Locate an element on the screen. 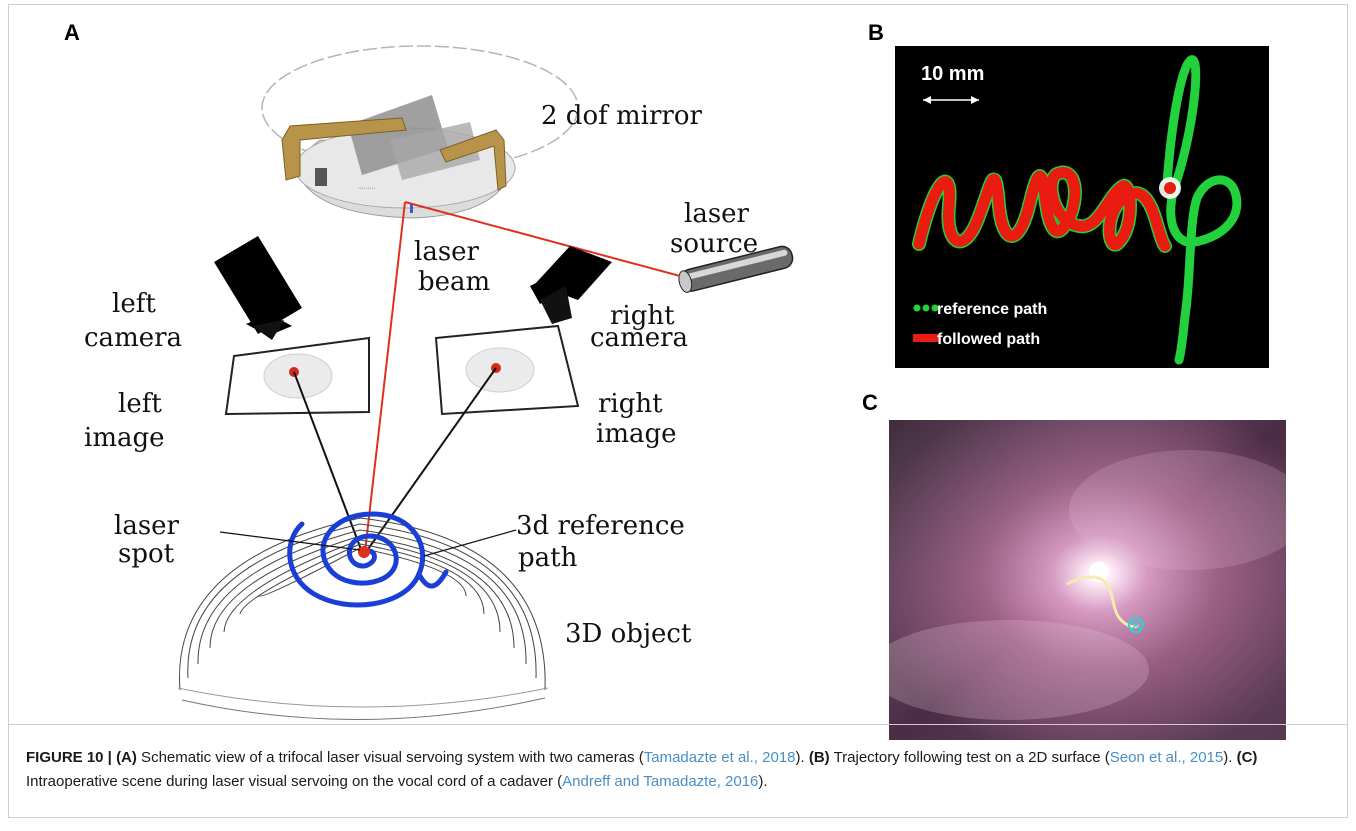  reference-path-tail is located at coordinates (433, 579).